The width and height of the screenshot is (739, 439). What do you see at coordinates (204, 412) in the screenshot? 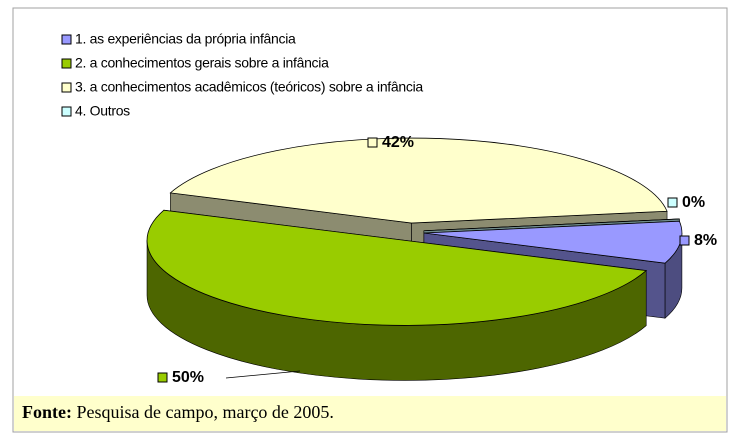
I see `source-text: Pesquisa de campo, março de 2005.` at bounding box center [204, 412].